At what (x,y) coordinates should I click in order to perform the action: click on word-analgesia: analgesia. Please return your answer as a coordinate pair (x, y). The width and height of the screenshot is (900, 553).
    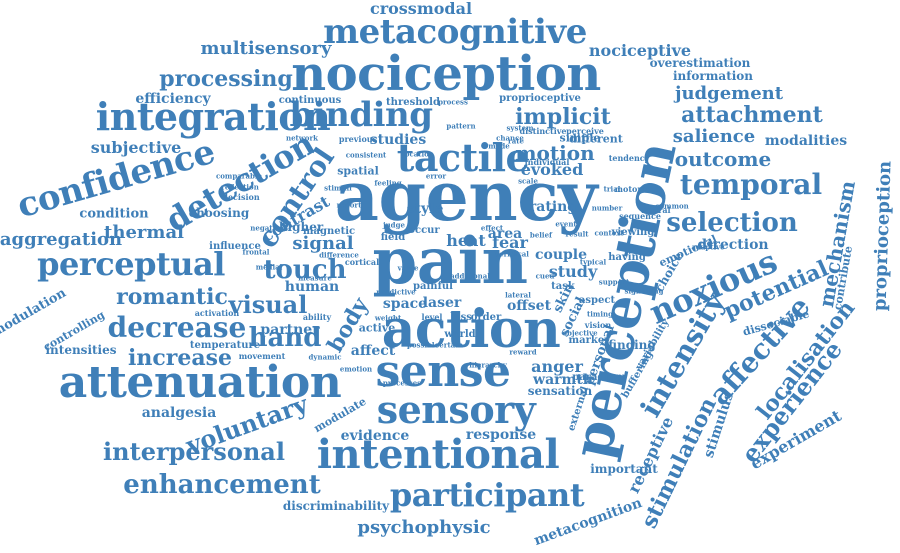
    Looking at the image, I should click on (179, 413).